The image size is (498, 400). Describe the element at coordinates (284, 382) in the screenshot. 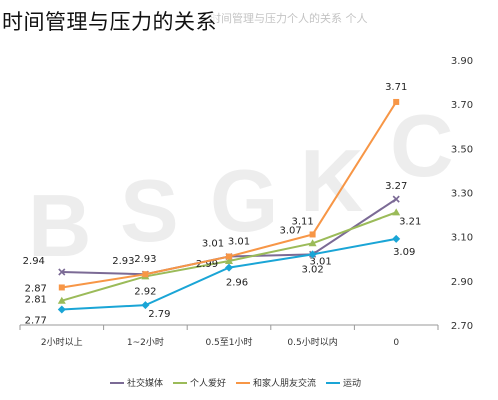

I see `legend-label: 和家人朋友交流` at that location.